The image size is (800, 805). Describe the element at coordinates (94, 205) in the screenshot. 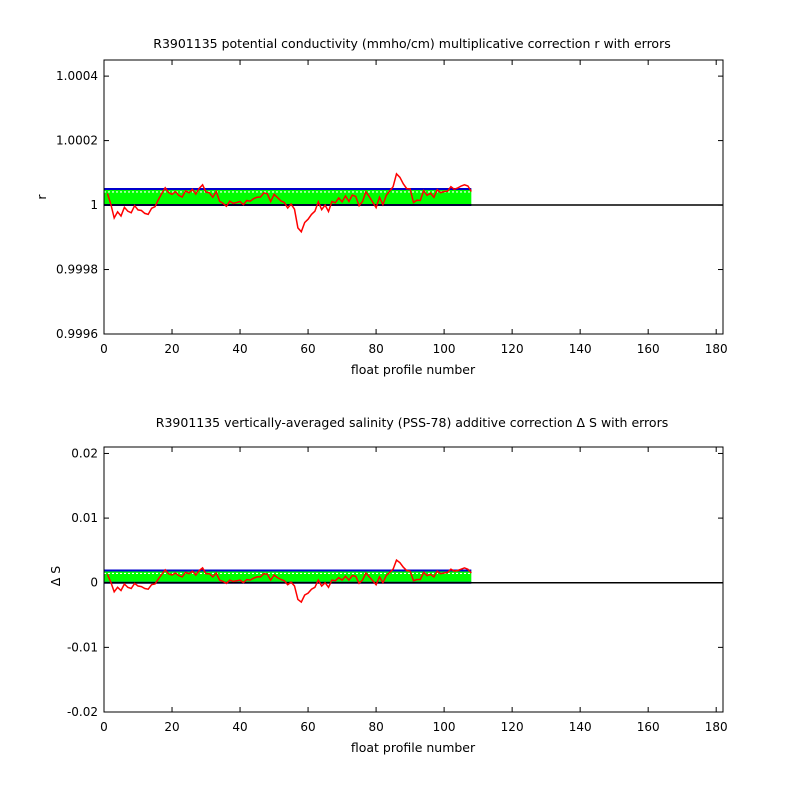

I see `y-tick-label: 1` at that location.